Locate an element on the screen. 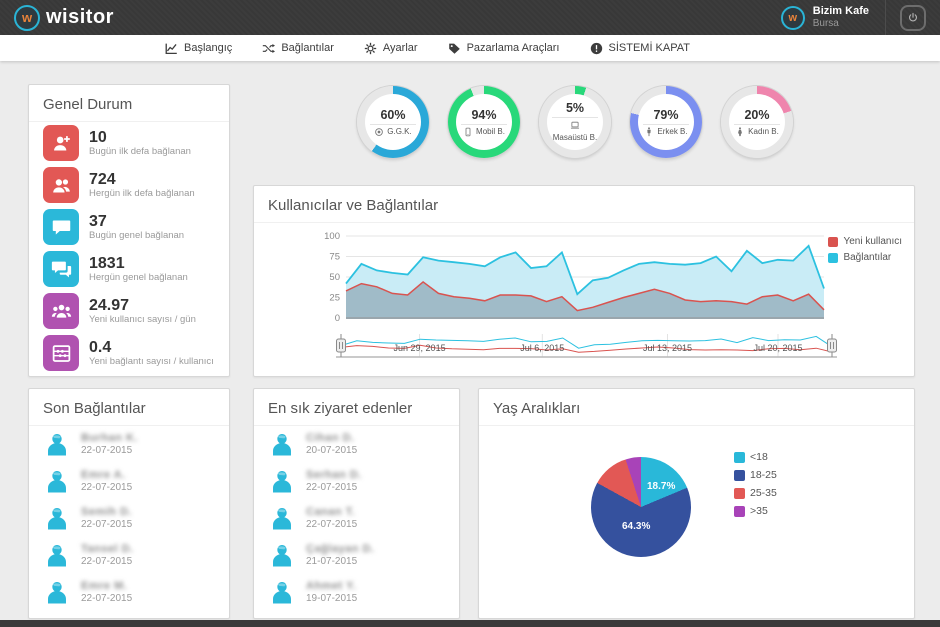 The width and height of the screenshot is (940, 627). frequent-visitor-row: Çağlayan D. 21-07-2015 is located at coordinates (356, 555).